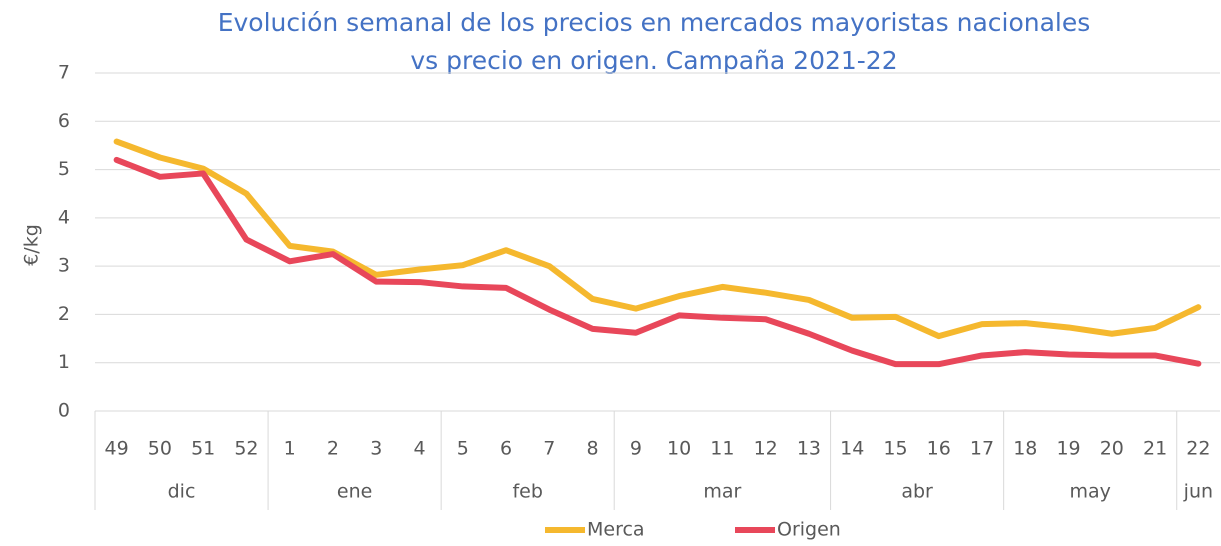 This screenshot has height=546, width=1221. I want to click on y-tick-label: 6, so click(64, 121).